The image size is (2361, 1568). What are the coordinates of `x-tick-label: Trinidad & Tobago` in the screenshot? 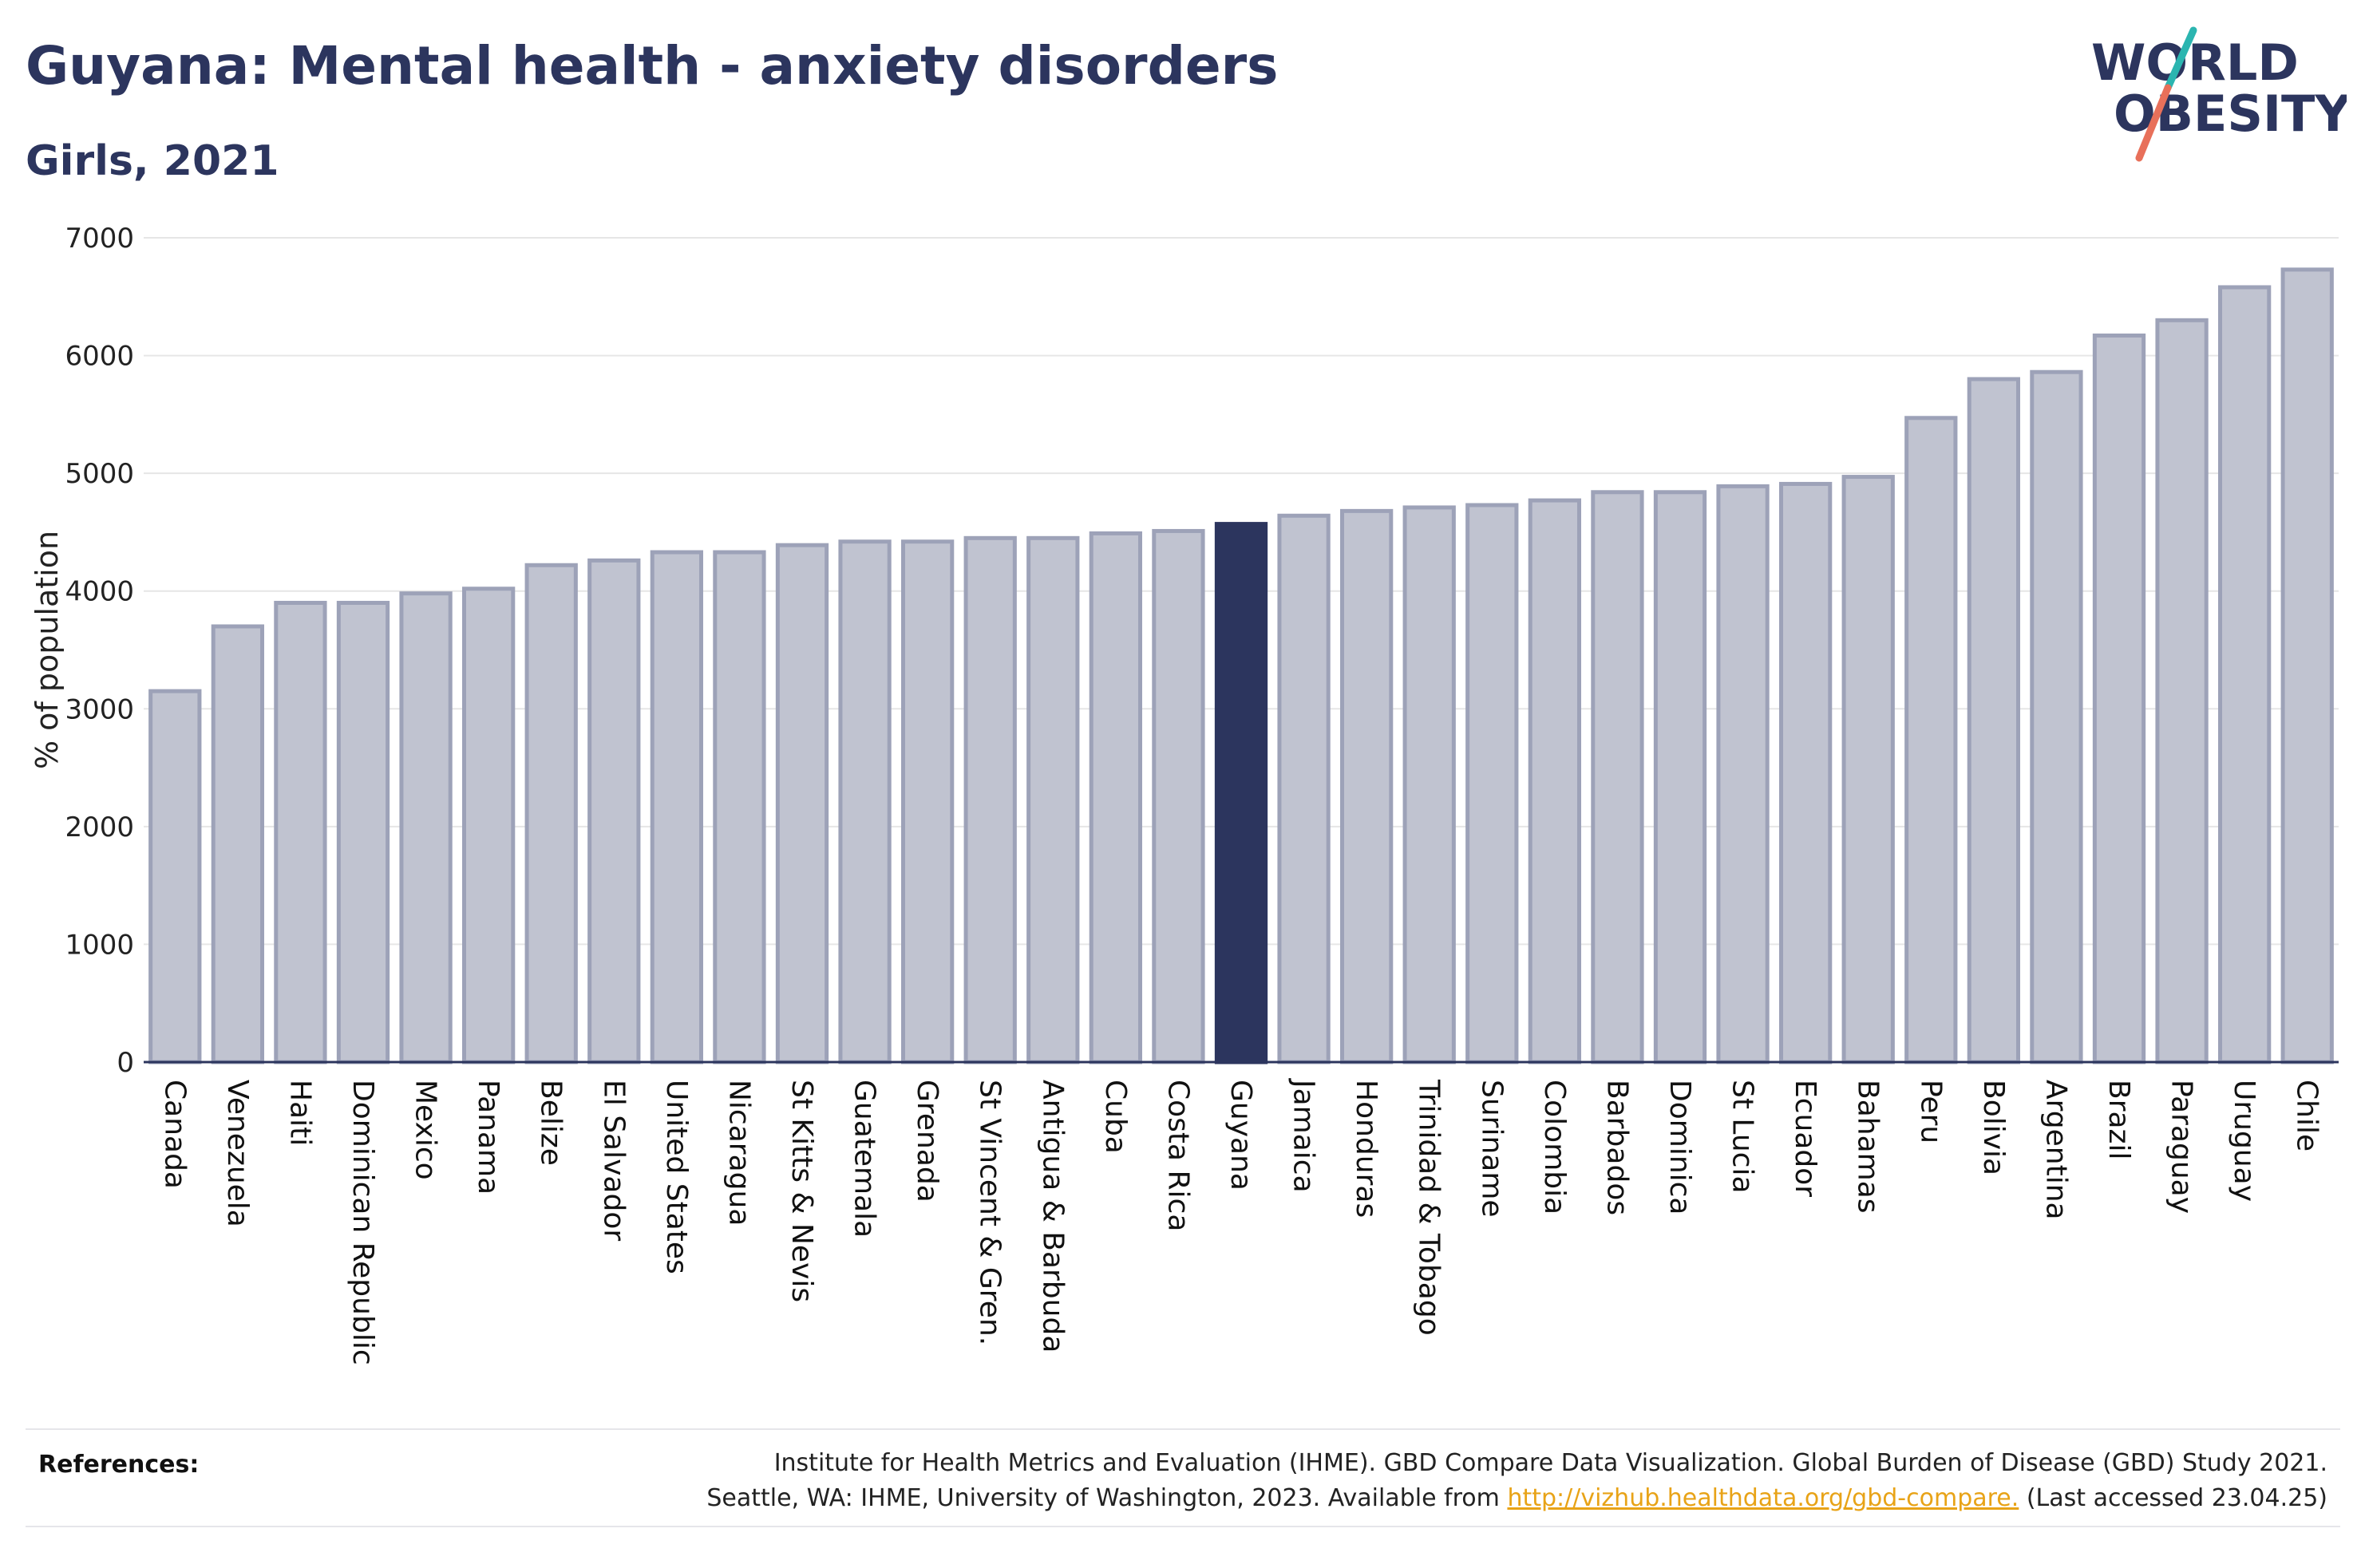 It's located at (1429, 1207).